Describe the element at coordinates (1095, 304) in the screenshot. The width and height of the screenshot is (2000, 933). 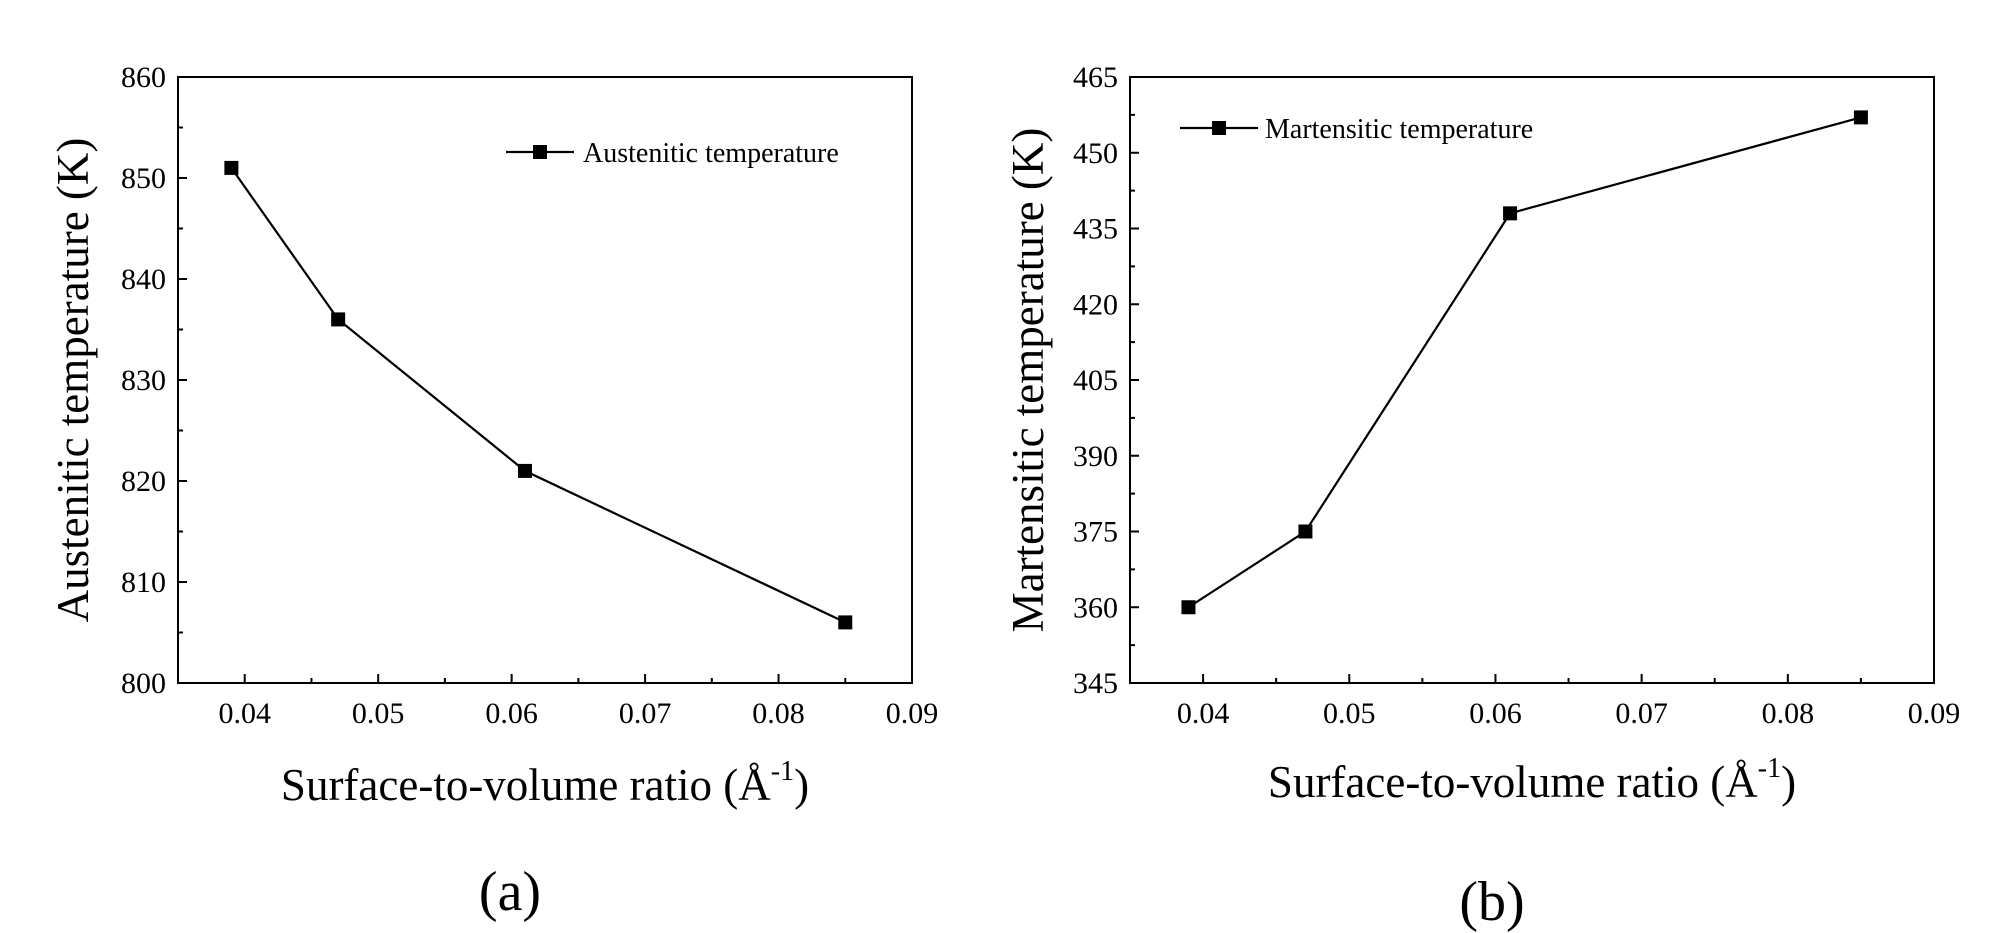
I see `y-tick-label: 420` at that location.